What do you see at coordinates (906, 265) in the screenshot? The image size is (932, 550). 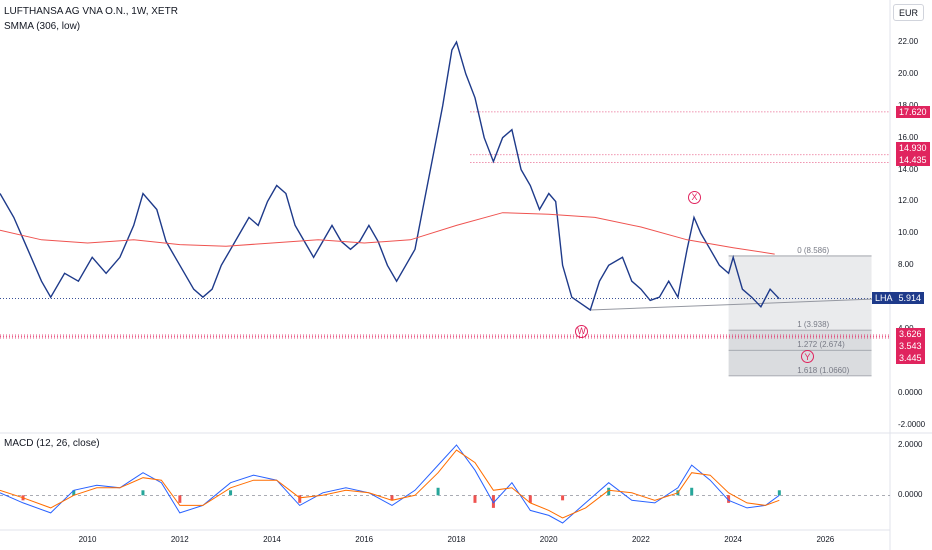 I see `price-tick-label: 8.00` at bounding box center [906, 265].